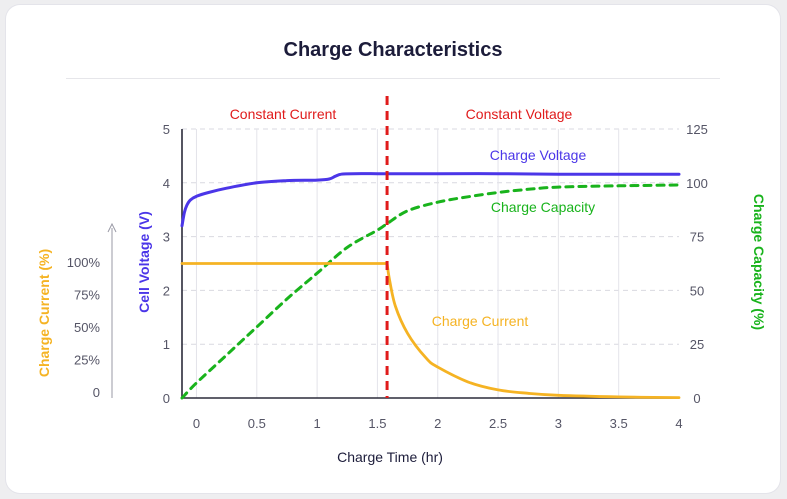 This screenshot has height=499, width=787. I want to click on y-right-tick-label: 0, so click(696, 398).